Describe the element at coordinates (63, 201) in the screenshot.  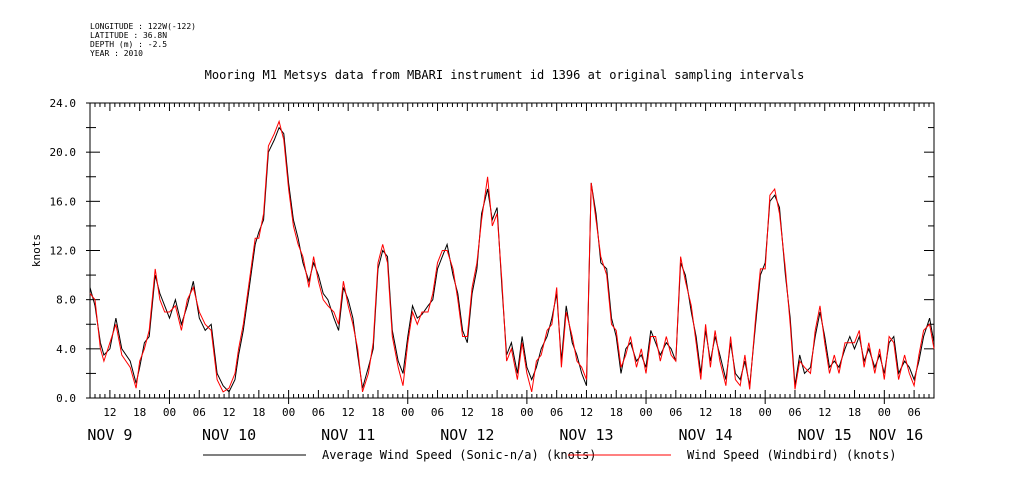
I see `y-tick-label: 16.0` at that location.